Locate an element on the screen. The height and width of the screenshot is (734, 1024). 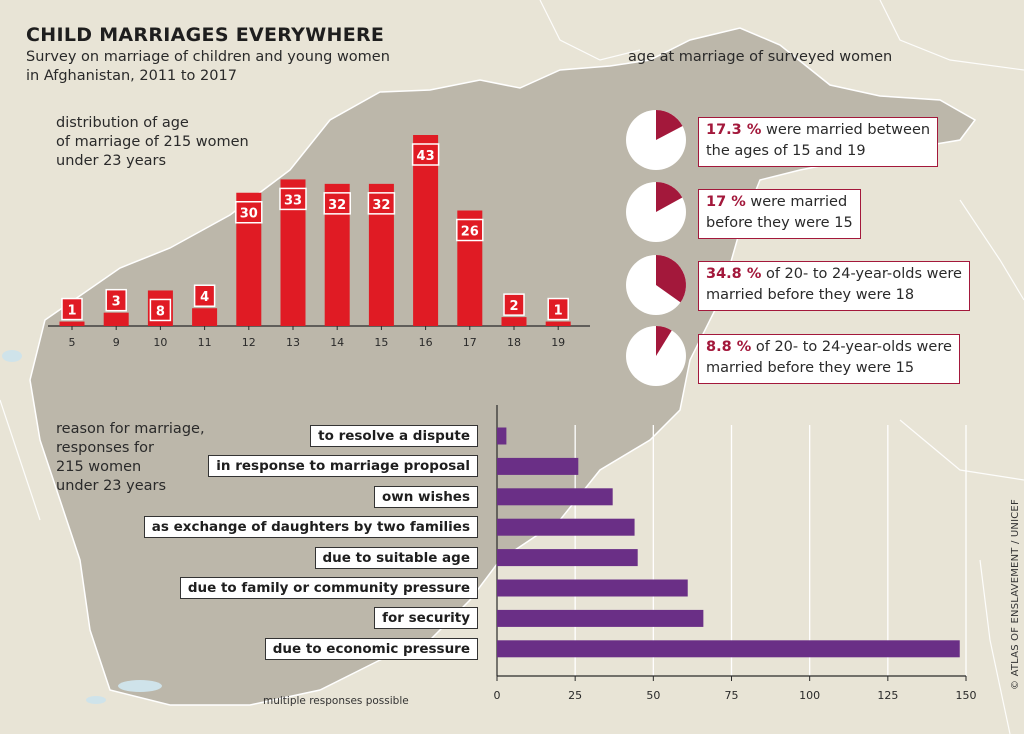
category-label: due to suitable age is located at coordinates (396, 557).